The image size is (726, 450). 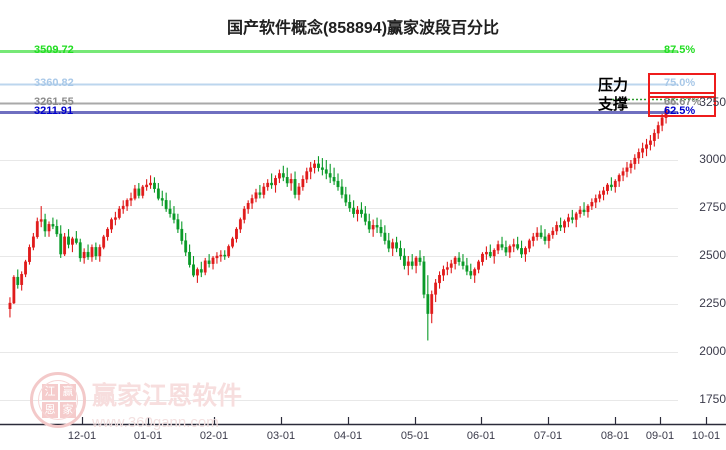 I want to click on page-title: 国产软件概念(858894)赢家波段百分比, so click(x=363, y=28).